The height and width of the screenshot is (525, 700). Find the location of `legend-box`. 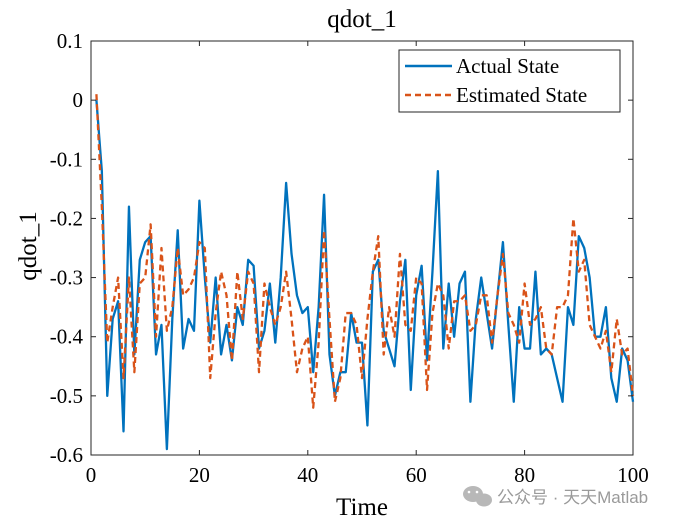

legend-box is located at coordinates (509, 81).